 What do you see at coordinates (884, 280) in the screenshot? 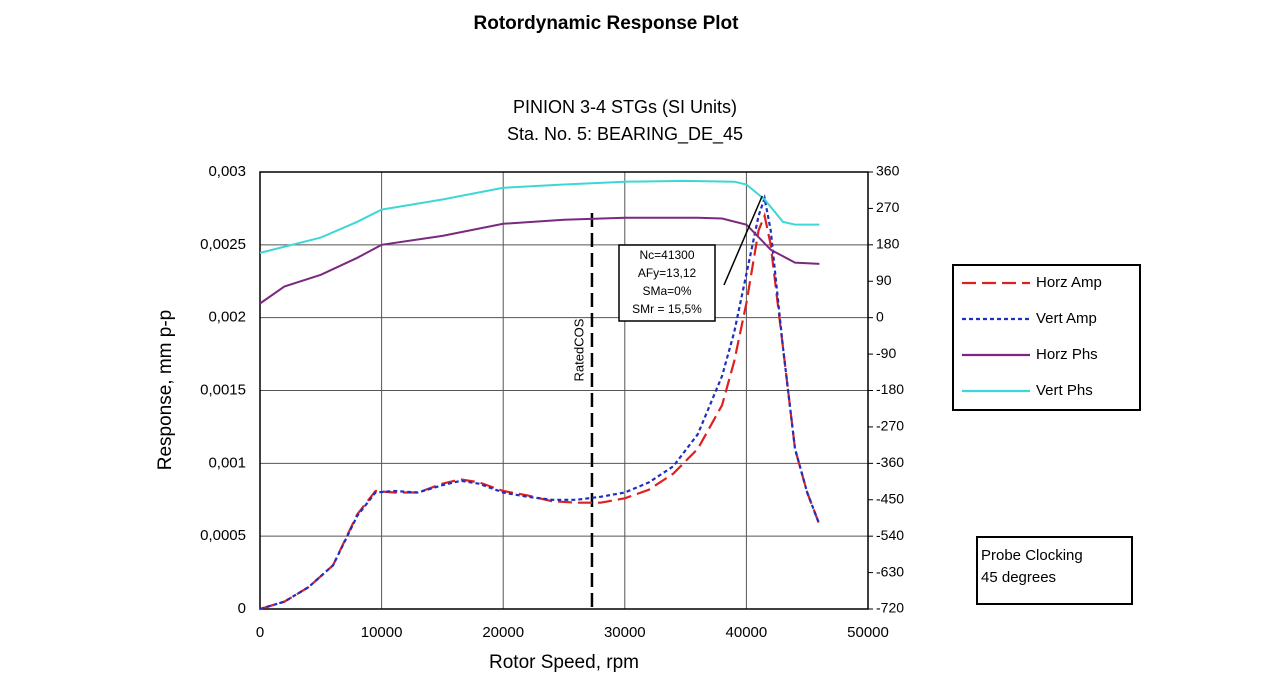
I see `y2-tick-label: 90` at bounding box center [884, 280].